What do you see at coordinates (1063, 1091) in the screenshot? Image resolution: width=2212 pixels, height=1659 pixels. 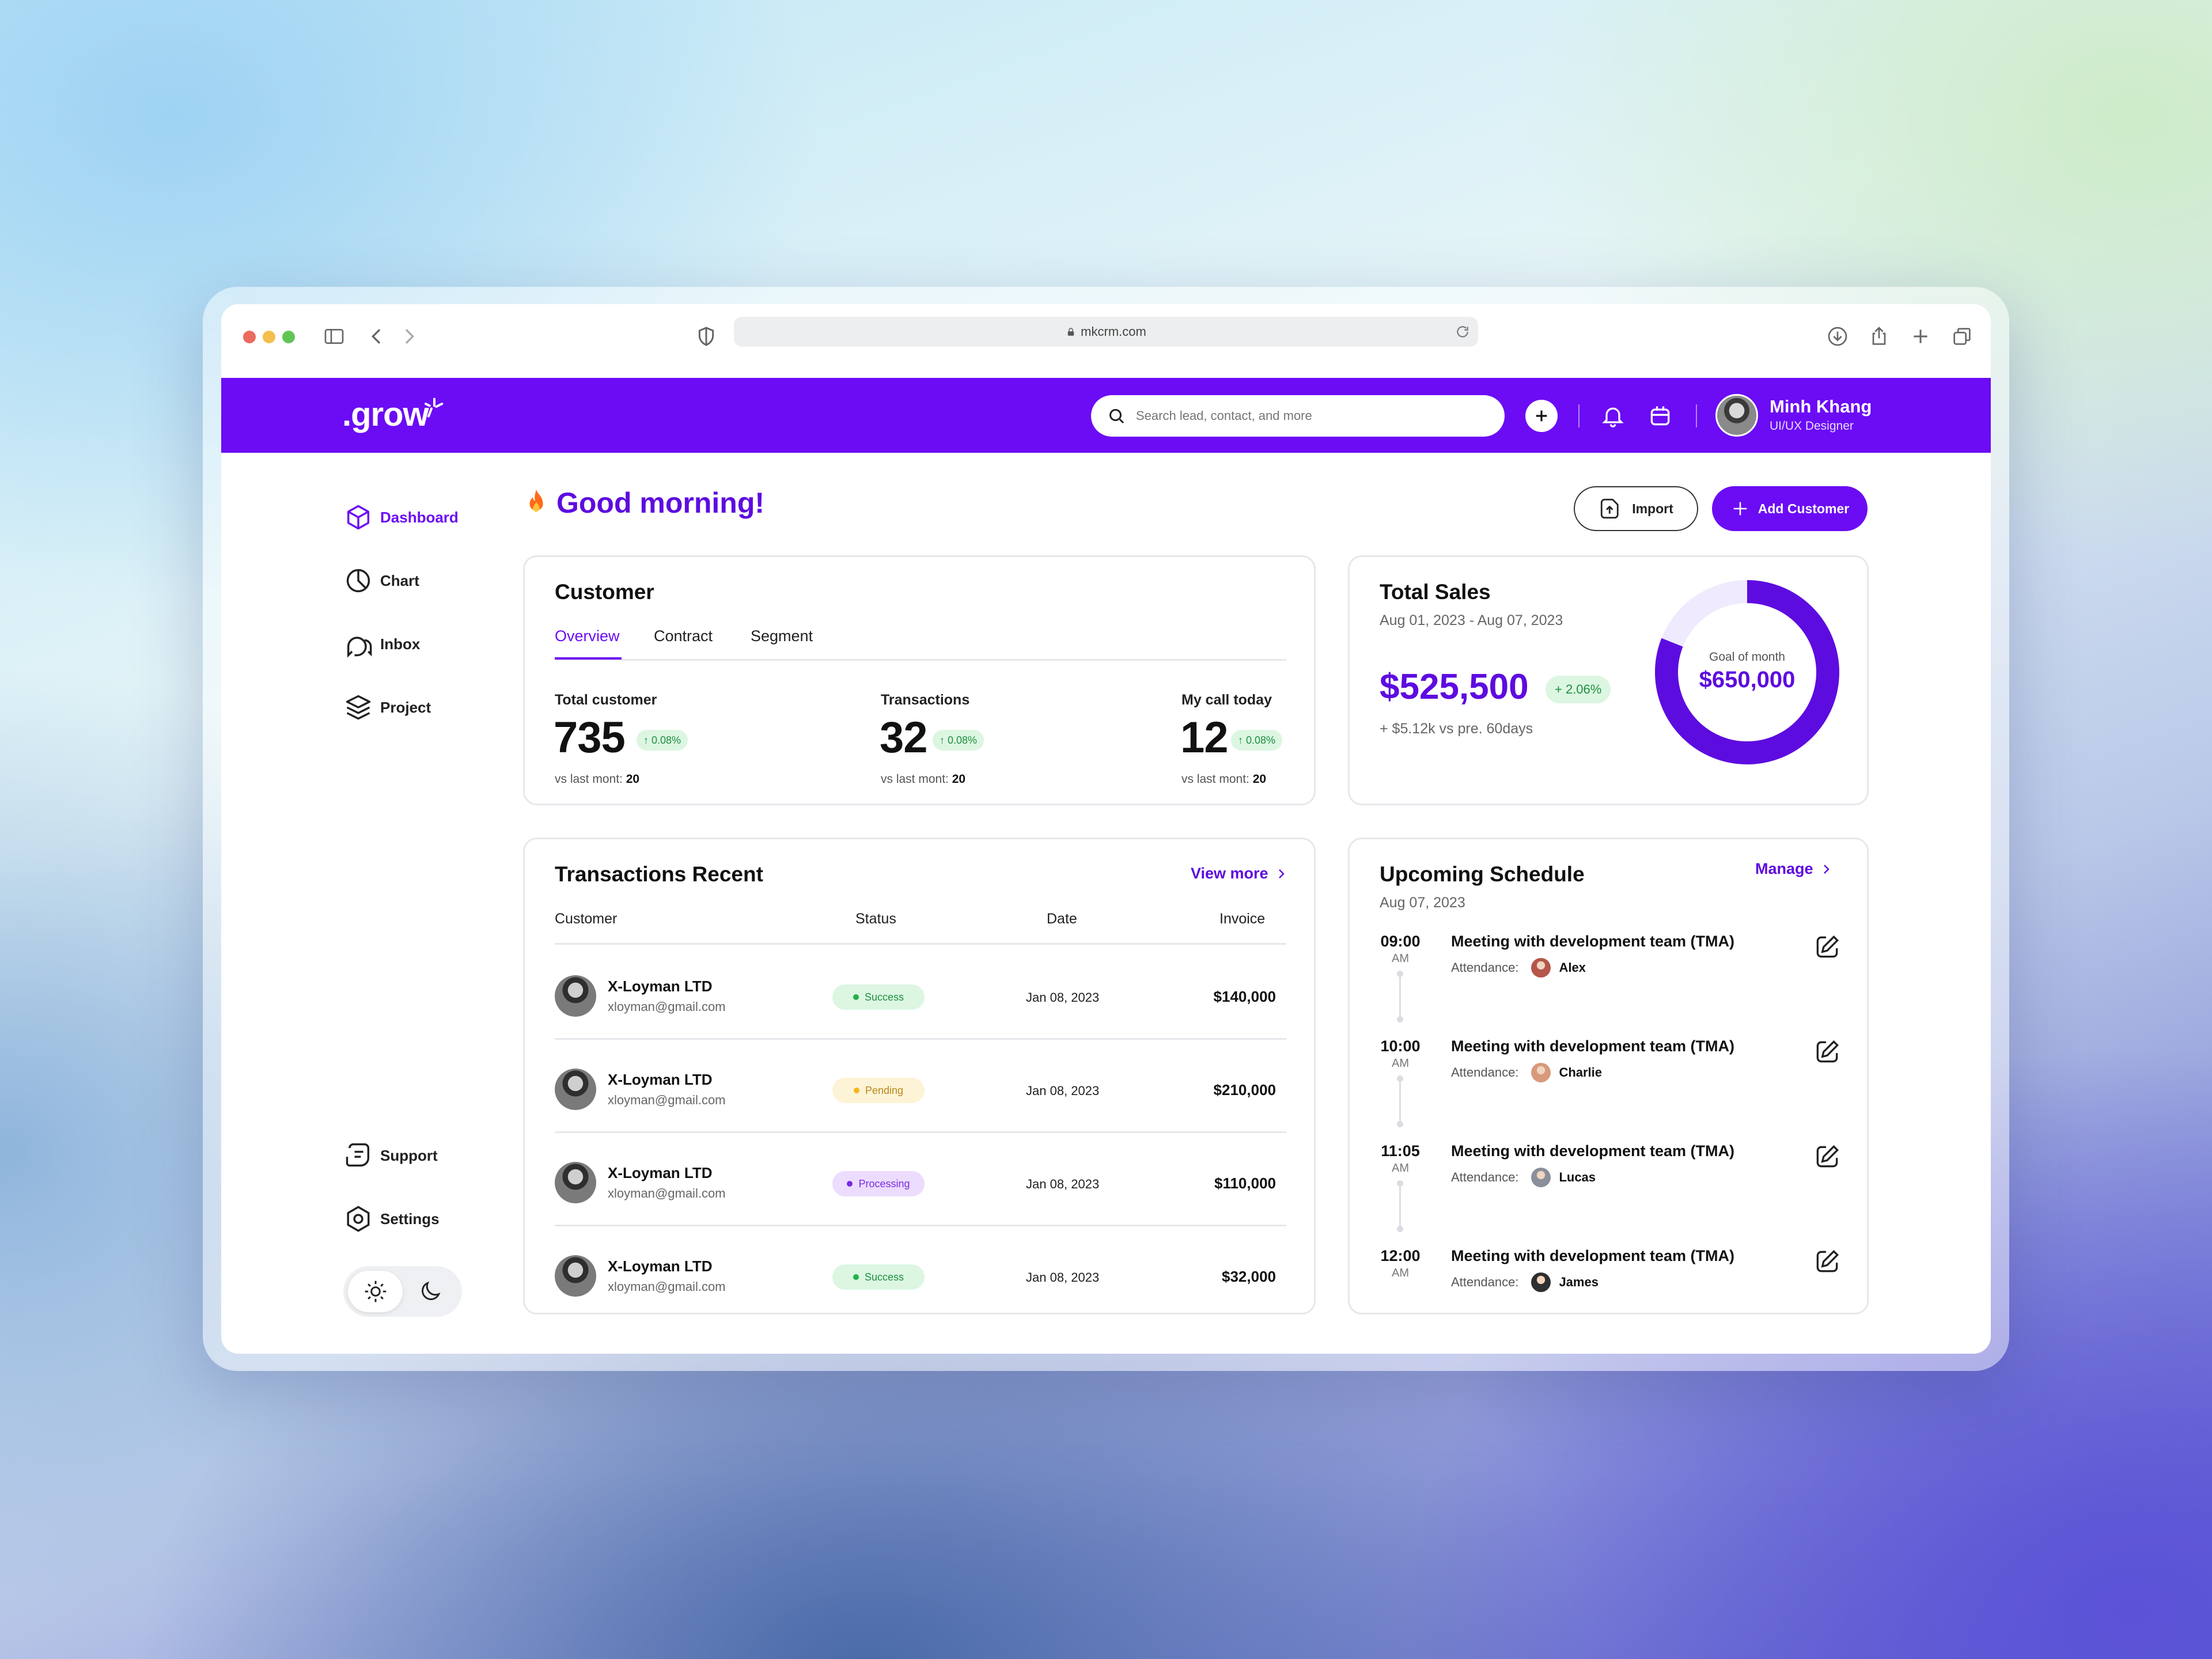 I see `transaction-date: Jan 08, 2023` at bounding box center [1063, 1091].